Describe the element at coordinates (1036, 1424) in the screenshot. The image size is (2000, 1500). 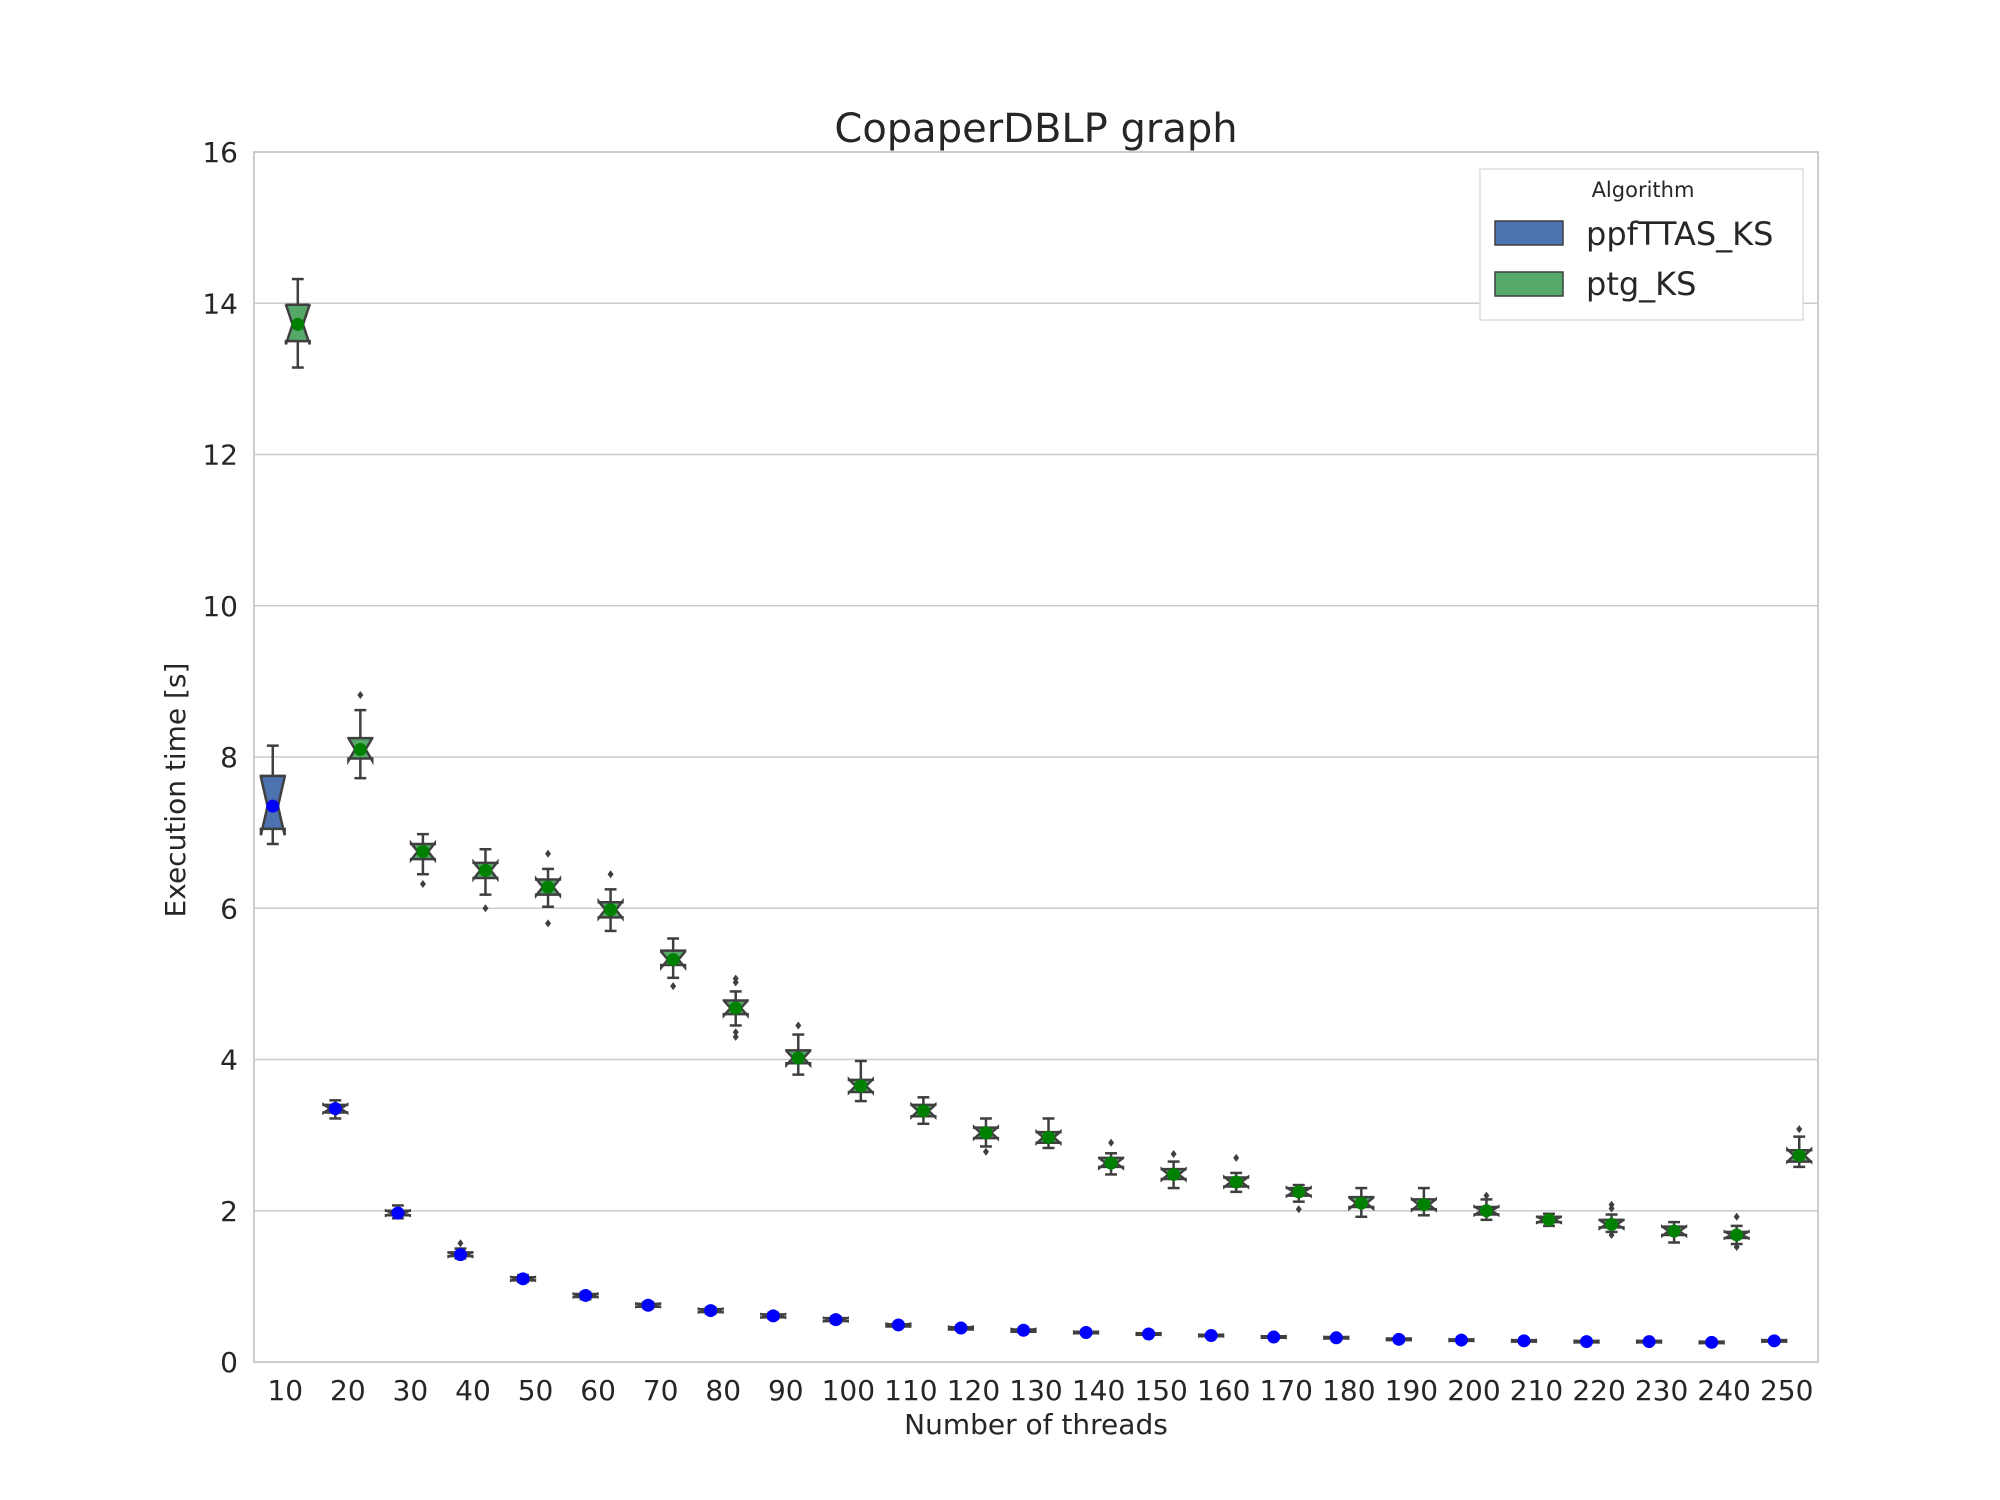
I see `x-axis-label: Number of threads` at that location.